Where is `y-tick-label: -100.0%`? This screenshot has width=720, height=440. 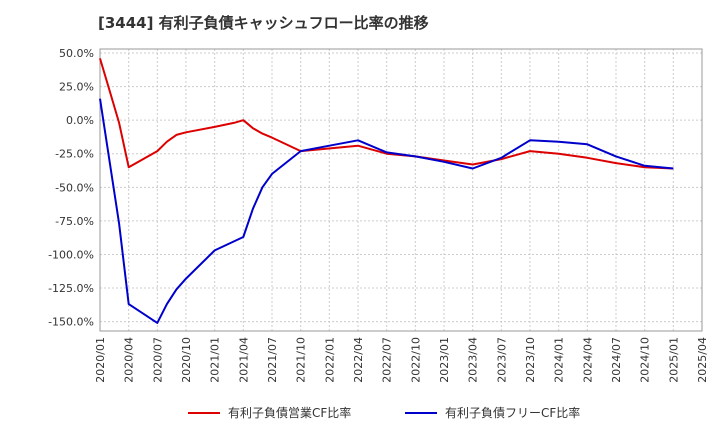 y-tick-label: -100.0% is located at coordinates (71, 254).